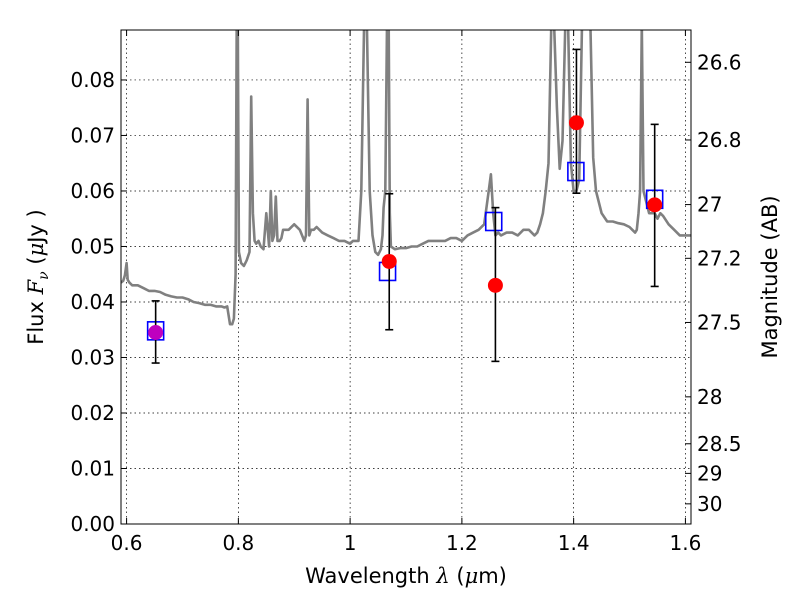 The image size is (800, 600). What do you see at coordinates (719, 322) in the screenshot?
I see `y2-tick-label: 27.5` at bounding box center [719, 322].